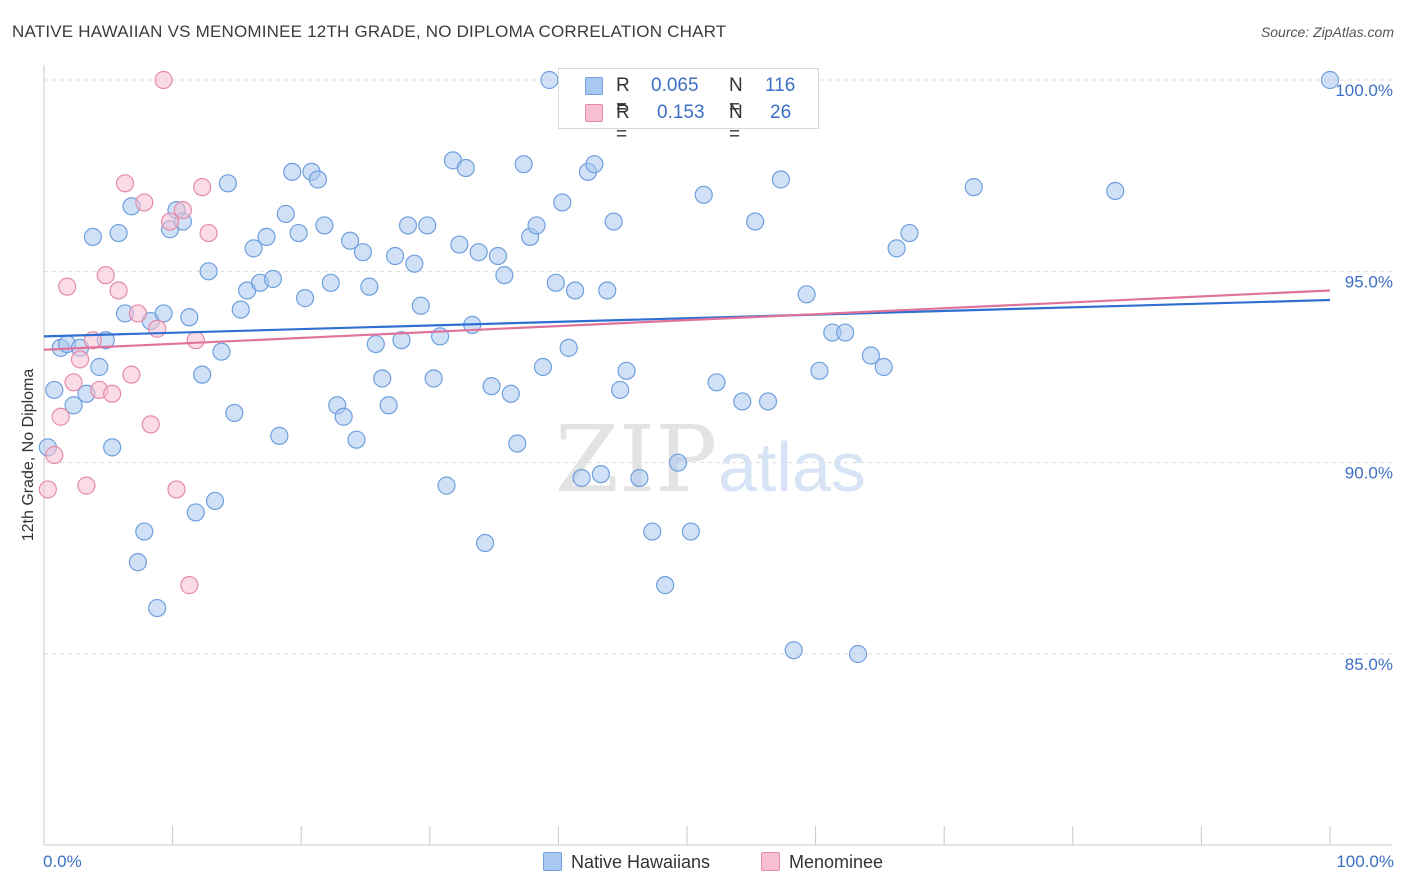 Image resolution: width=1406 pixels, height=892 pixels. I want to click on y-tick-labels: 85.0% 90.0% 95.0% 100.0%, so click(1364, 377).